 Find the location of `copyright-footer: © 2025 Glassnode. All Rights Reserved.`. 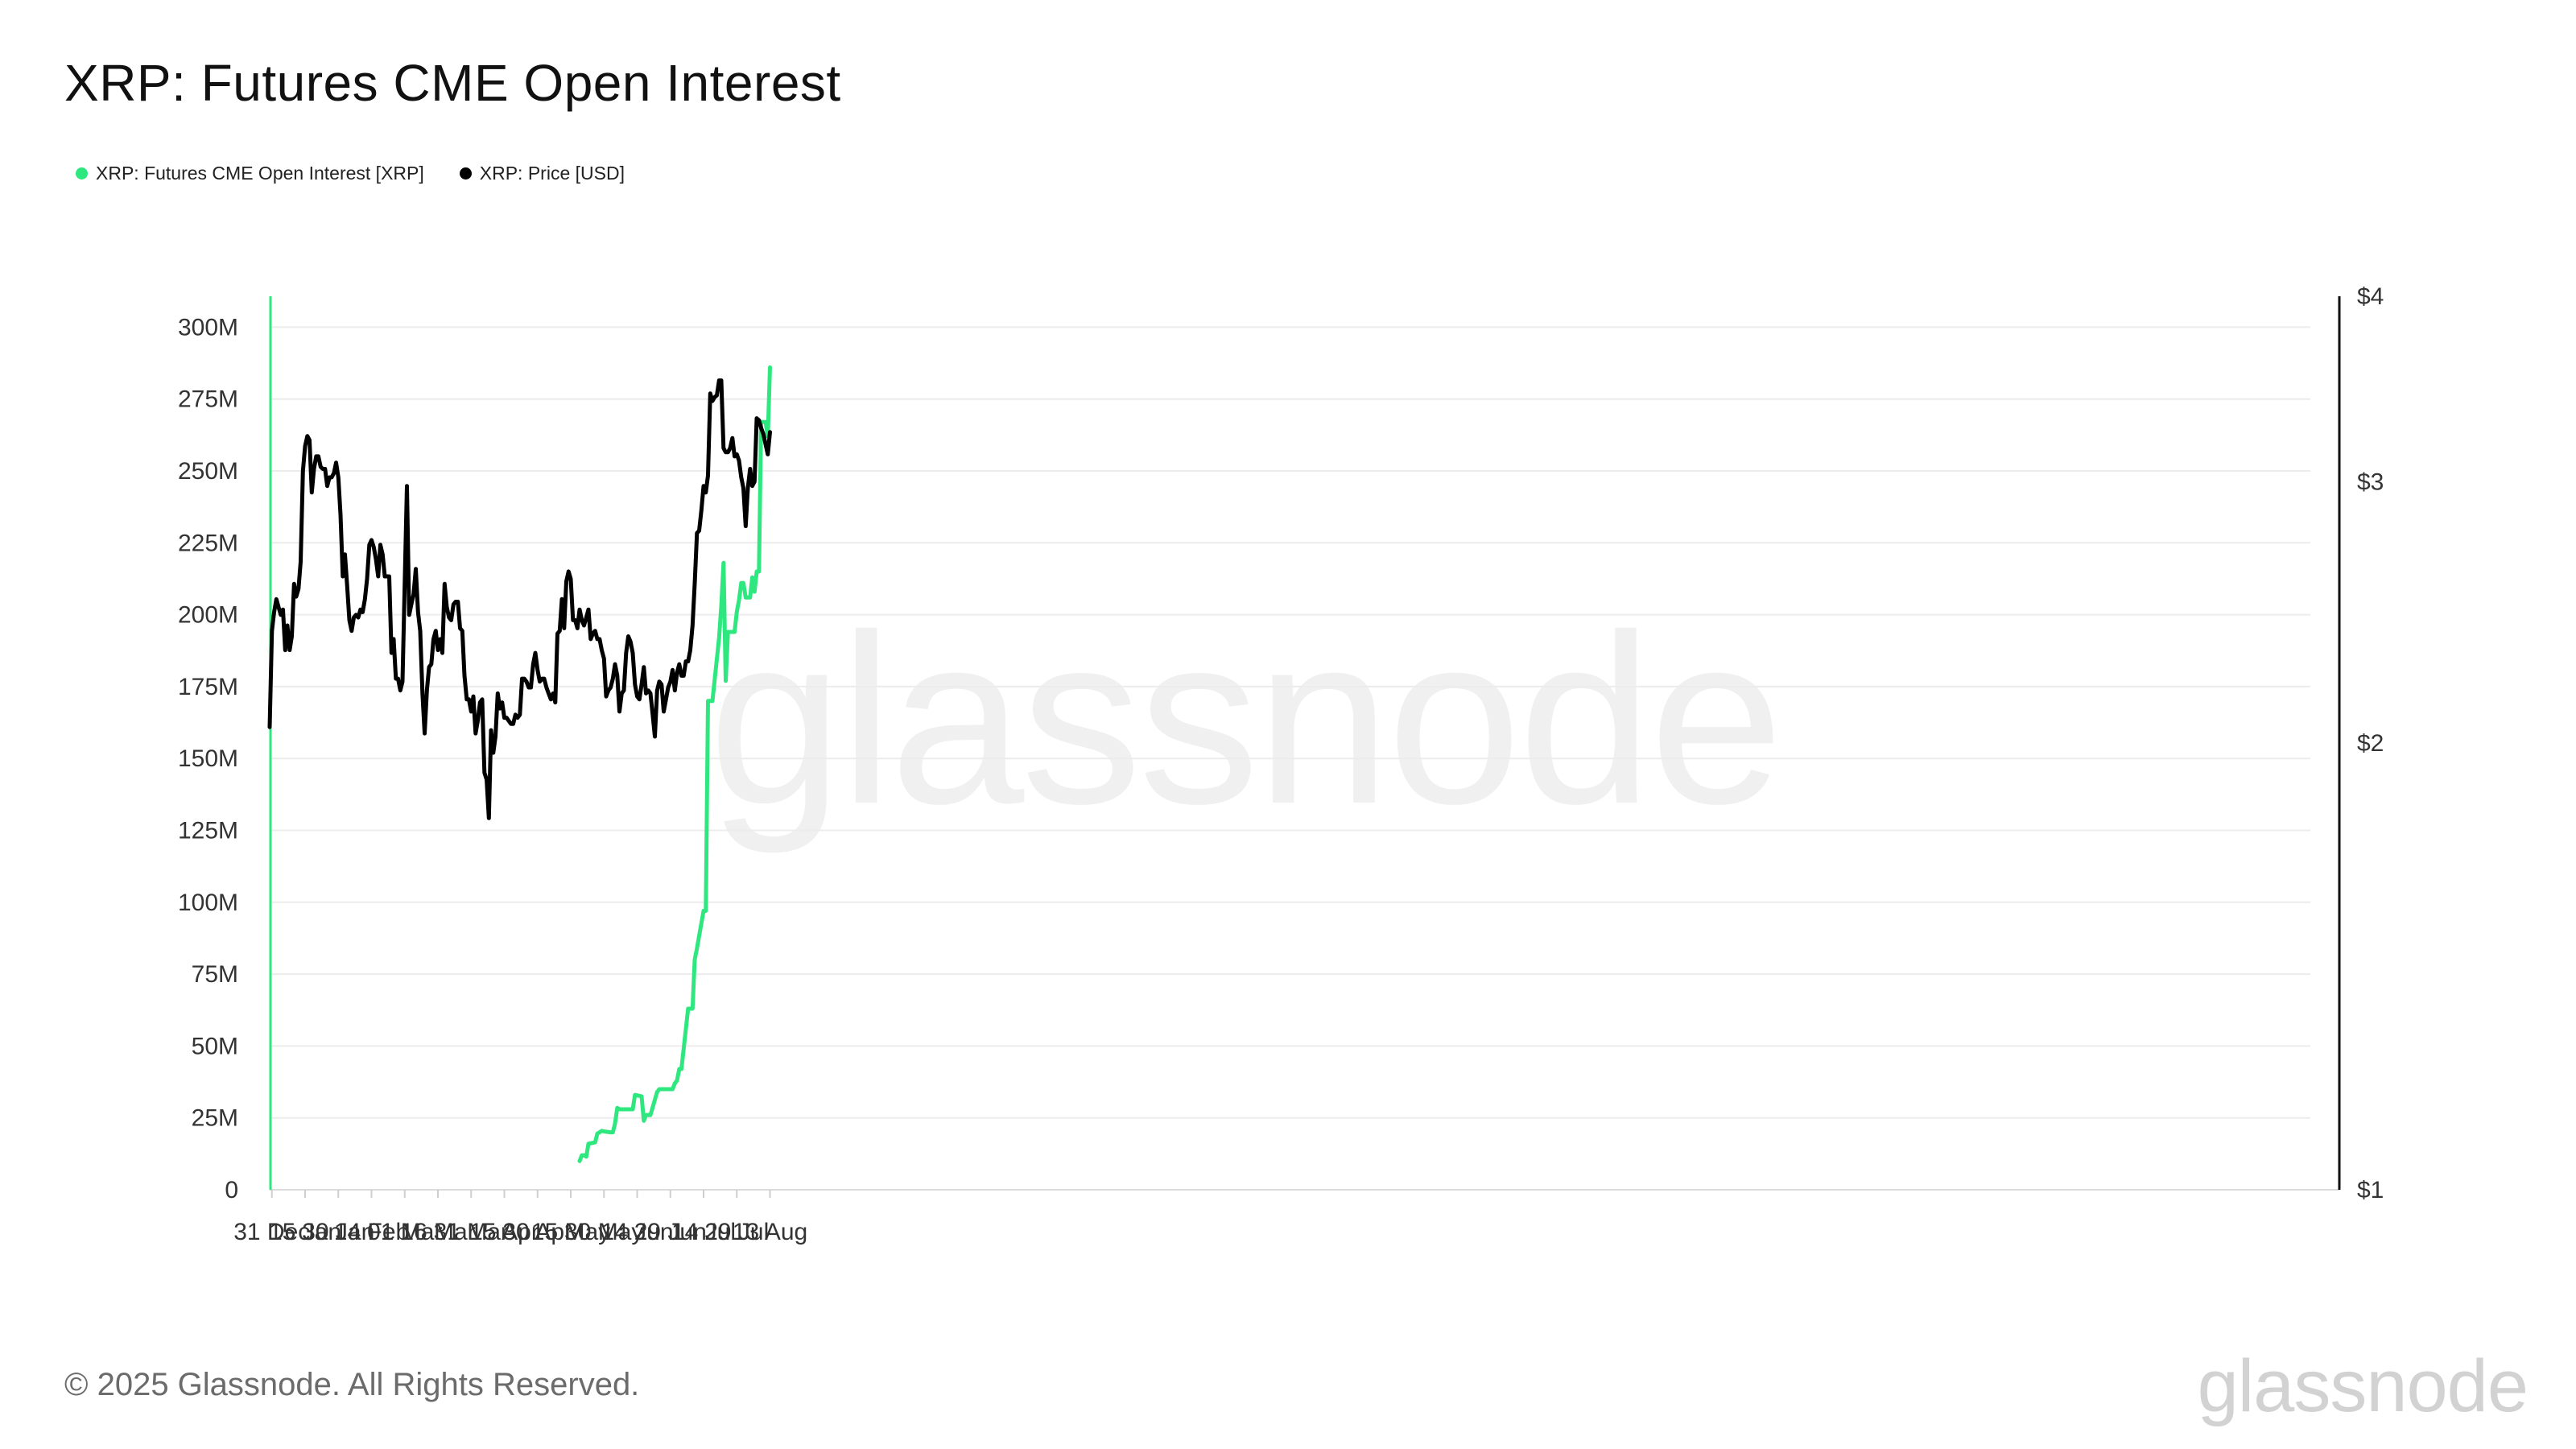

copyright-footer: © 2025 Glassnode. All Rights Reserved. is located at coordinates (352, 1384).